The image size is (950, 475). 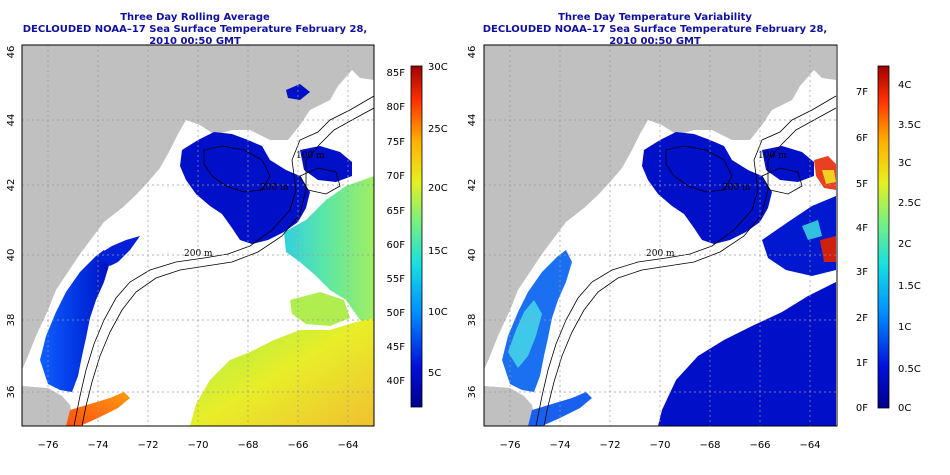 What do you see at coordinates (75, 321) in the screenshot?
I see `left-coastal-water` at bounding box center [75, 321].